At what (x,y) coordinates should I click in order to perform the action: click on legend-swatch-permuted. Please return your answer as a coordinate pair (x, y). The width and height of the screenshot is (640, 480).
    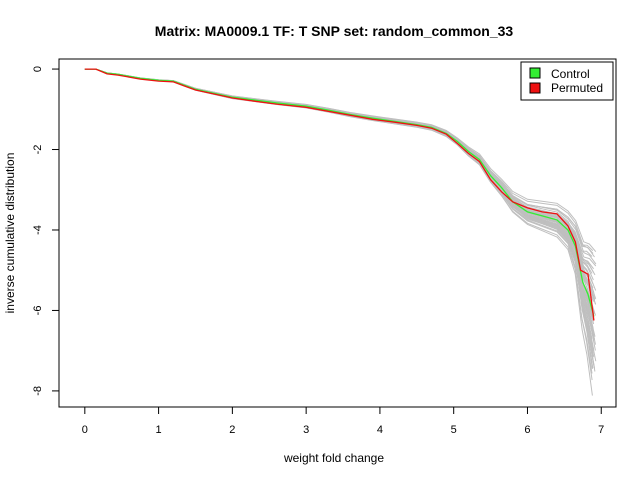
    Looking at the image, I should click on (535, 88).